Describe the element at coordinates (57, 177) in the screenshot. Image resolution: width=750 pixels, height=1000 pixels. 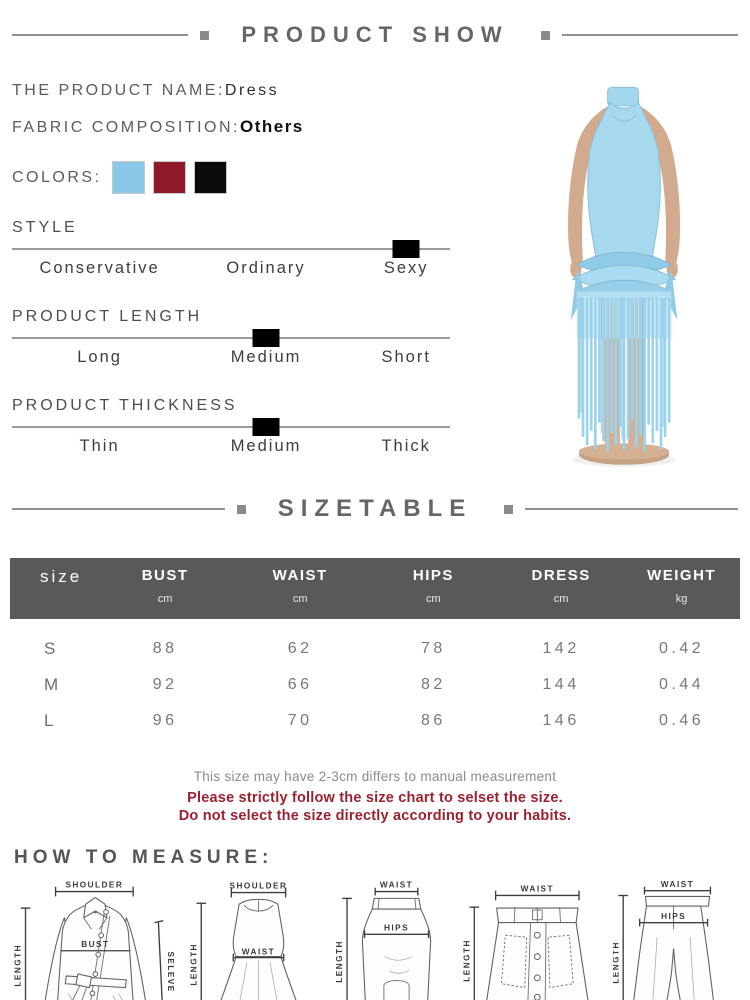
I see `colors-label: COLORS:` at that location.